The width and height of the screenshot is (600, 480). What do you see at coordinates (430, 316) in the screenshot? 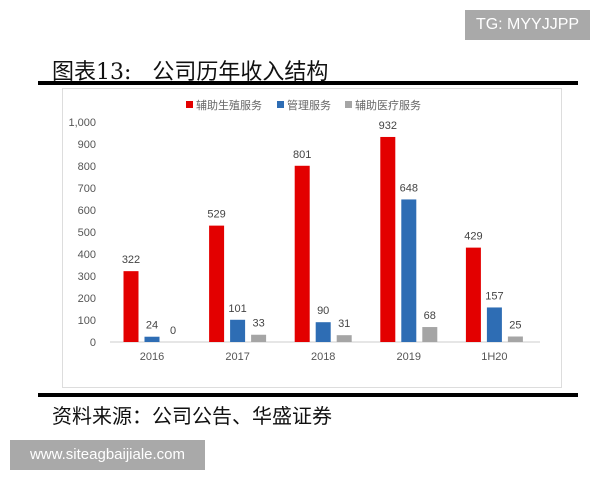
I see `data-label: 68` at bounding box center [430, 316].